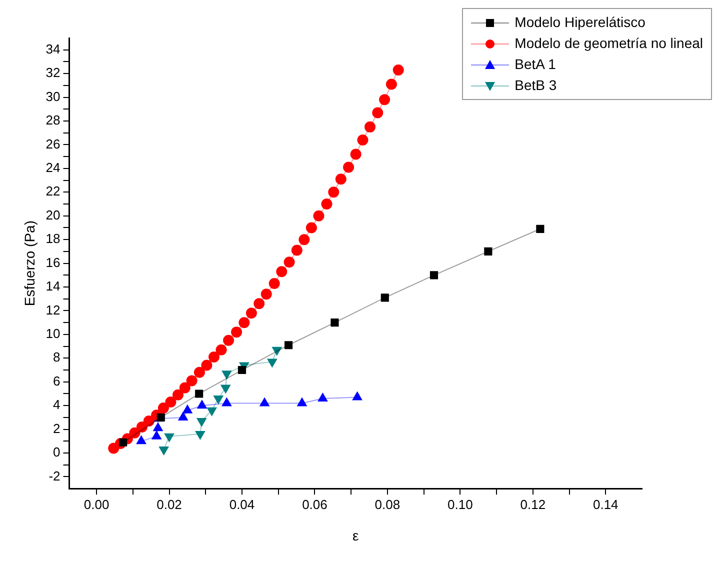 Image resolution: width=720 pixels, height=567 pixels. What do you see at coordinates (53, 48) in the screenshot?
I see `y-tick-label: 34` at bounding box center [53, 48].